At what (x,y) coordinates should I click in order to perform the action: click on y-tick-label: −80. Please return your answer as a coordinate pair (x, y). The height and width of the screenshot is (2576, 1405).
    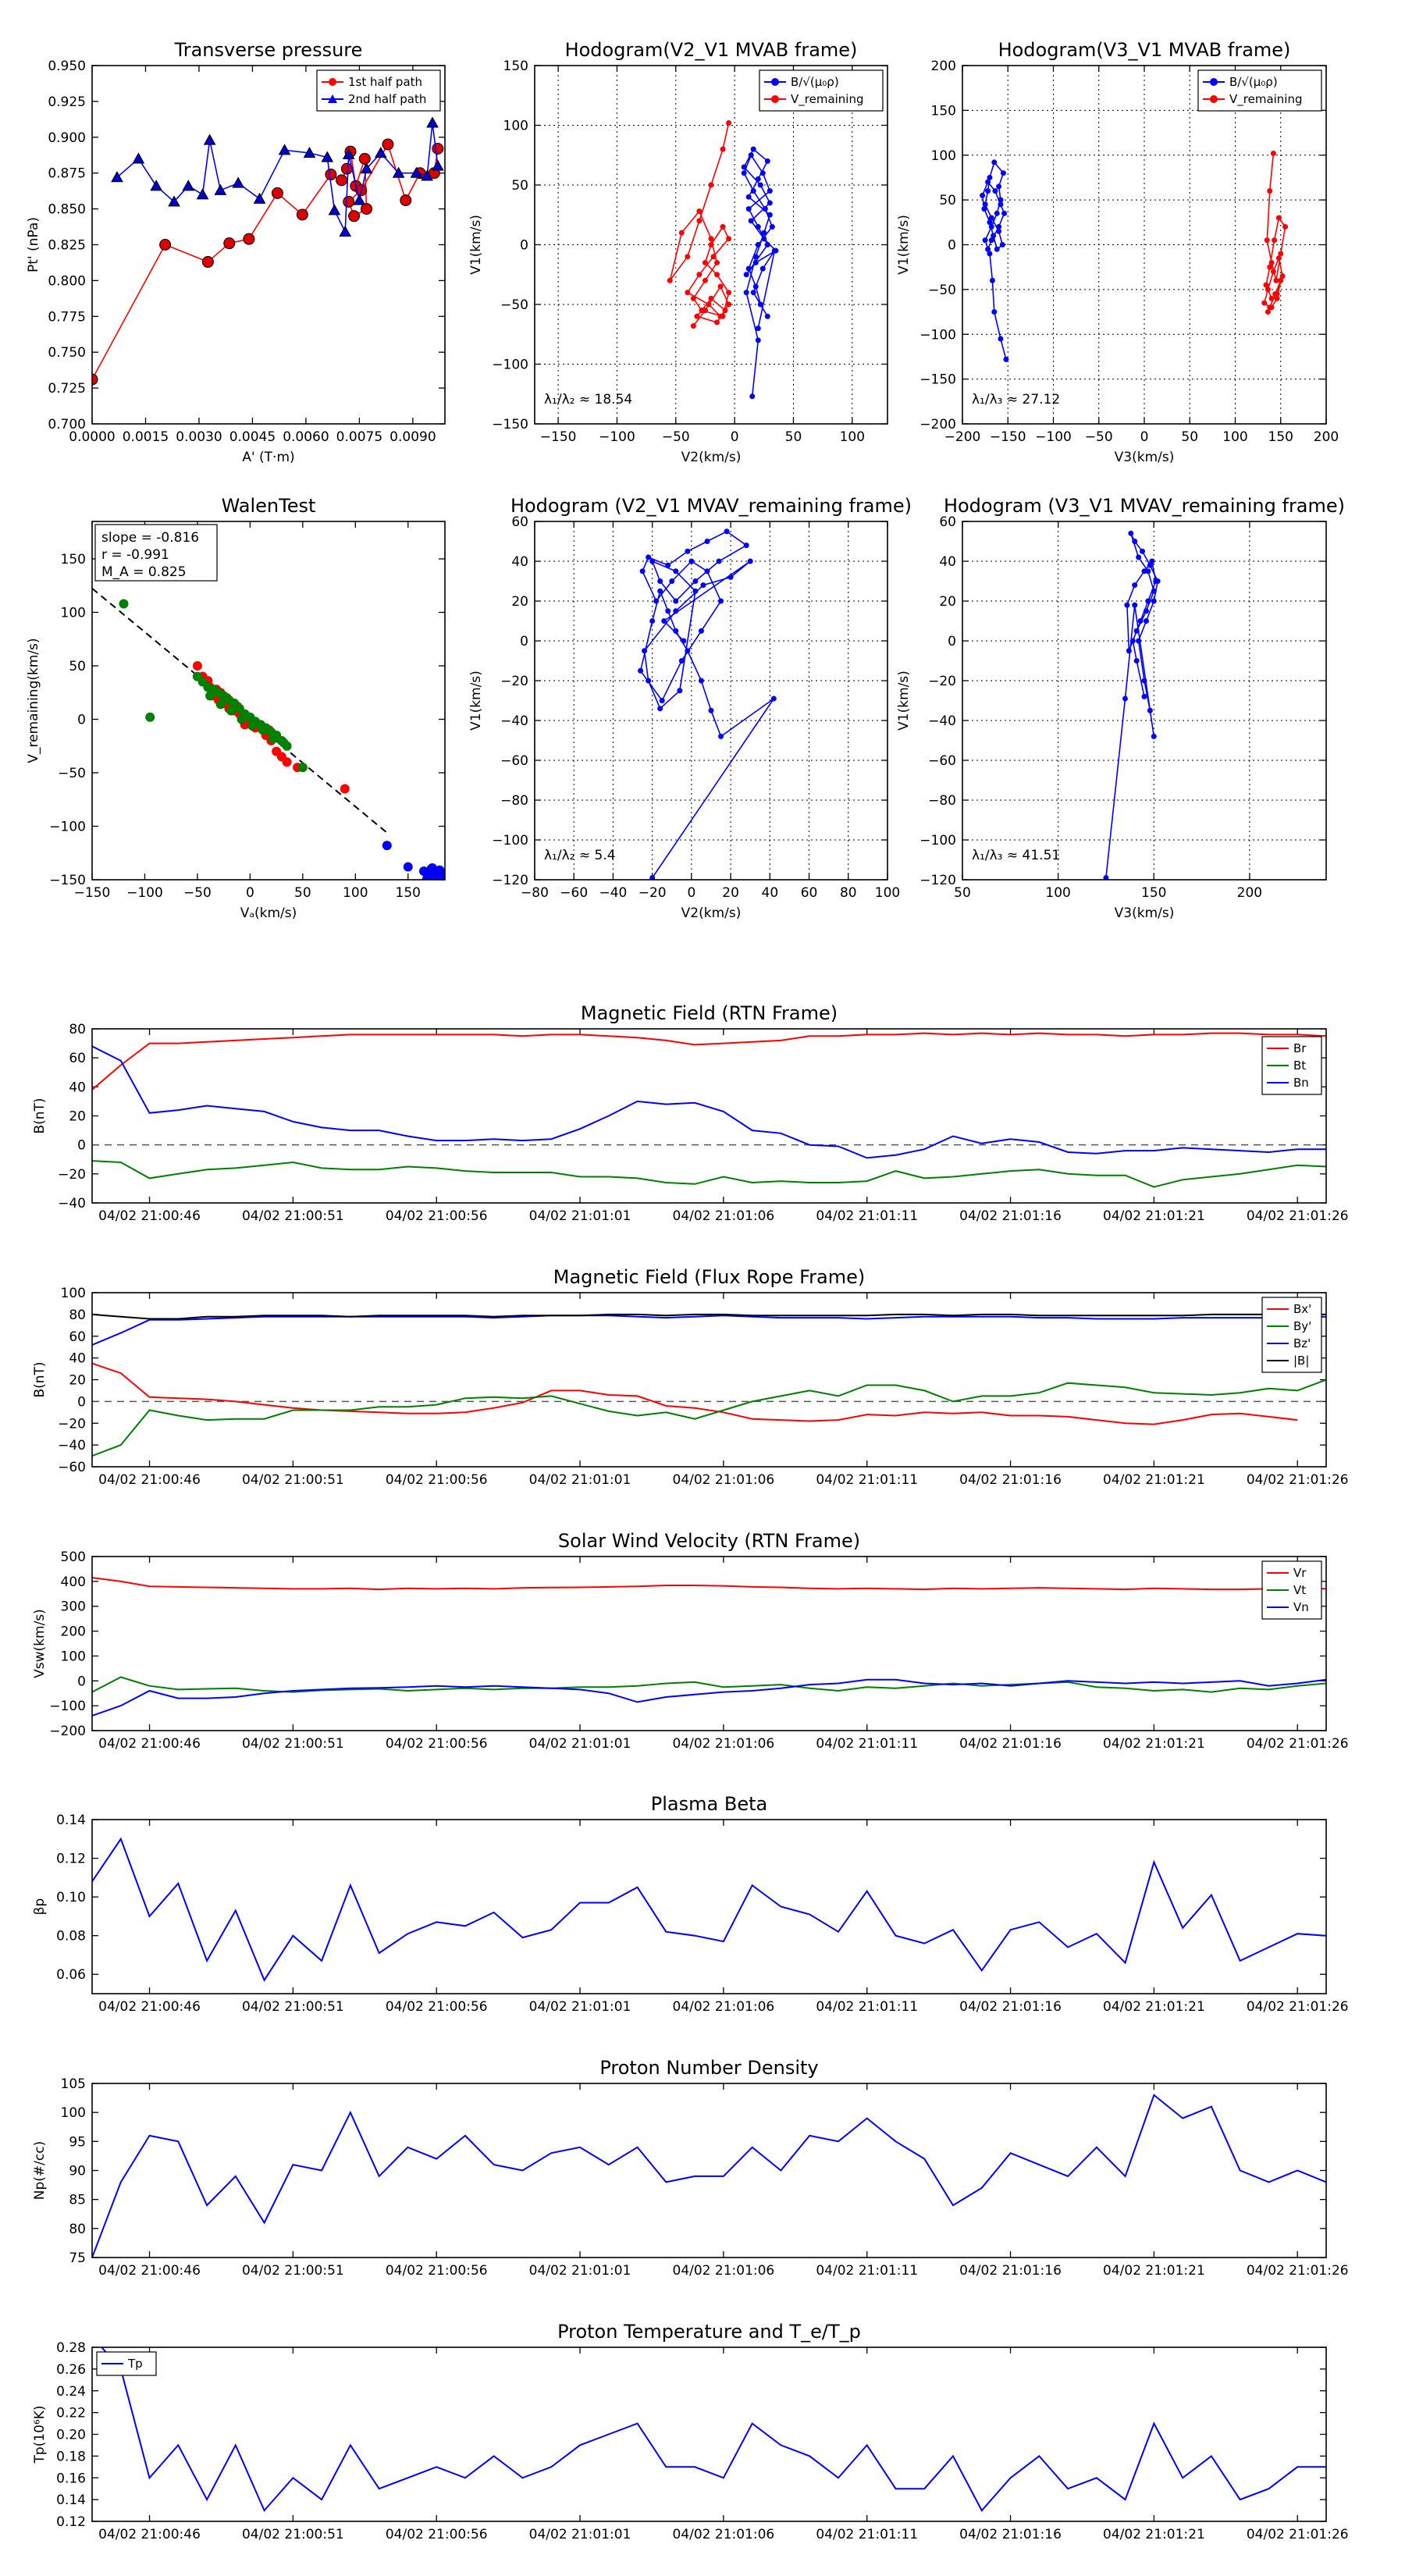
    Looking at the image, I should click on (942, 801).